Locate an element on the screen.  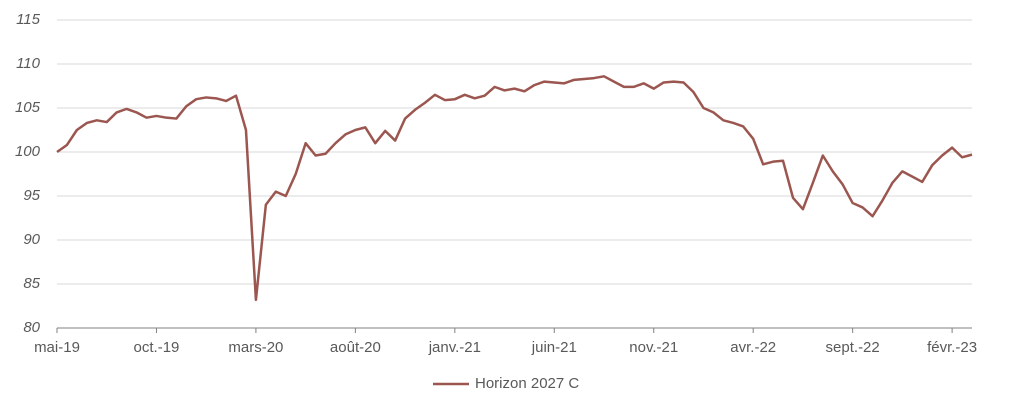
x-tick-label: juin-21 is located at coordinates (554, 347).